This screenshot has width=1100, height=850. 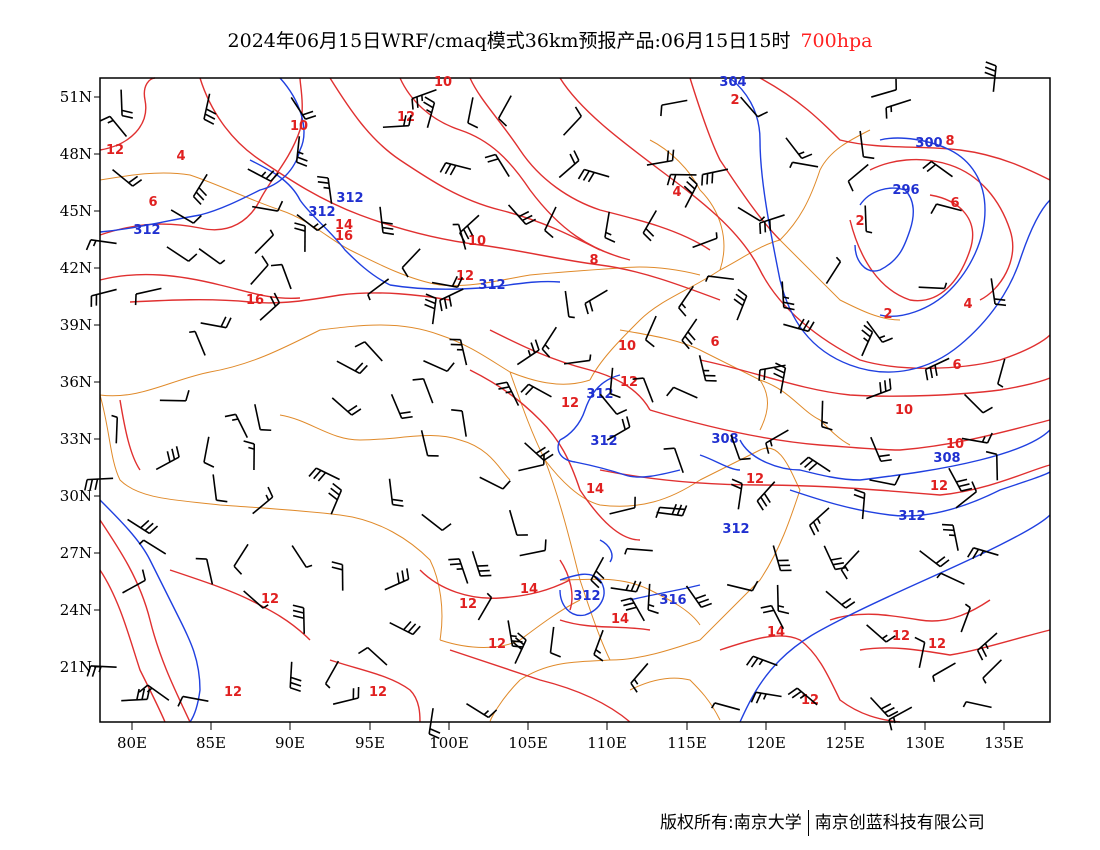 What do you see at coordinates (146, 230) in the screenshot?
I see `height-label: 312` at bounding box center [146, 230].